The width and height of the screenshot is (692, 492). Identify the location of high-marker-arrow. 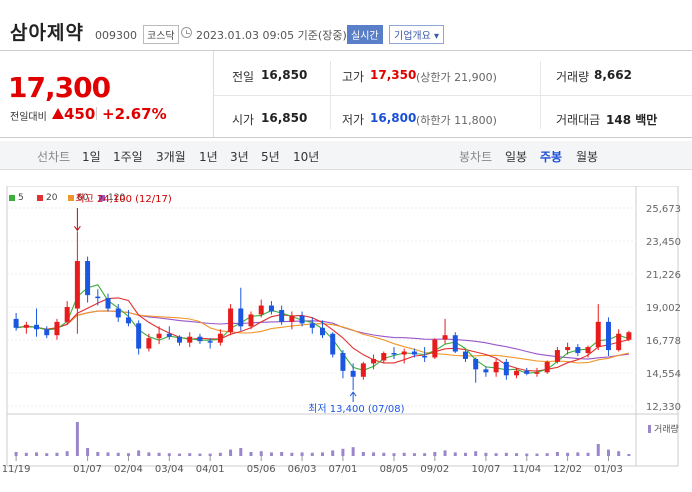
(77, 229).